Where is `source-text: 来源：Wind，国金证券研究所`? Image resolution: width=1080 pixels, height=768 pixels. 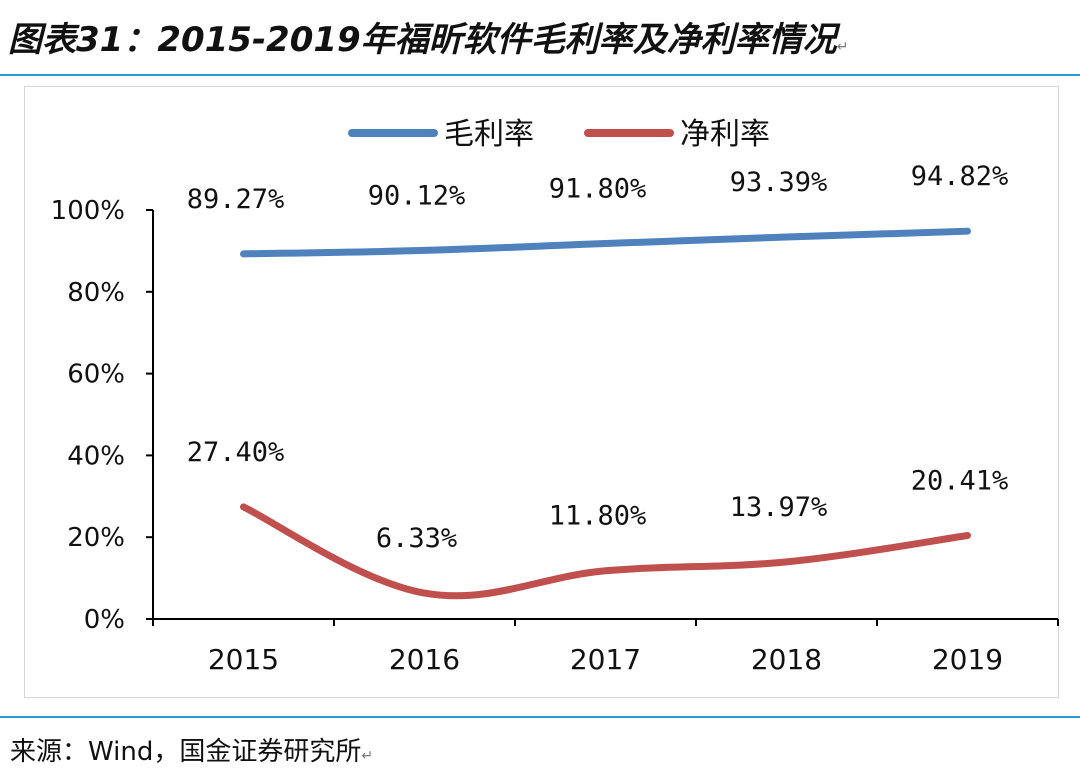 source-text: 来源：Wind，国金证券研究所 is located at coordinates (186, 752).